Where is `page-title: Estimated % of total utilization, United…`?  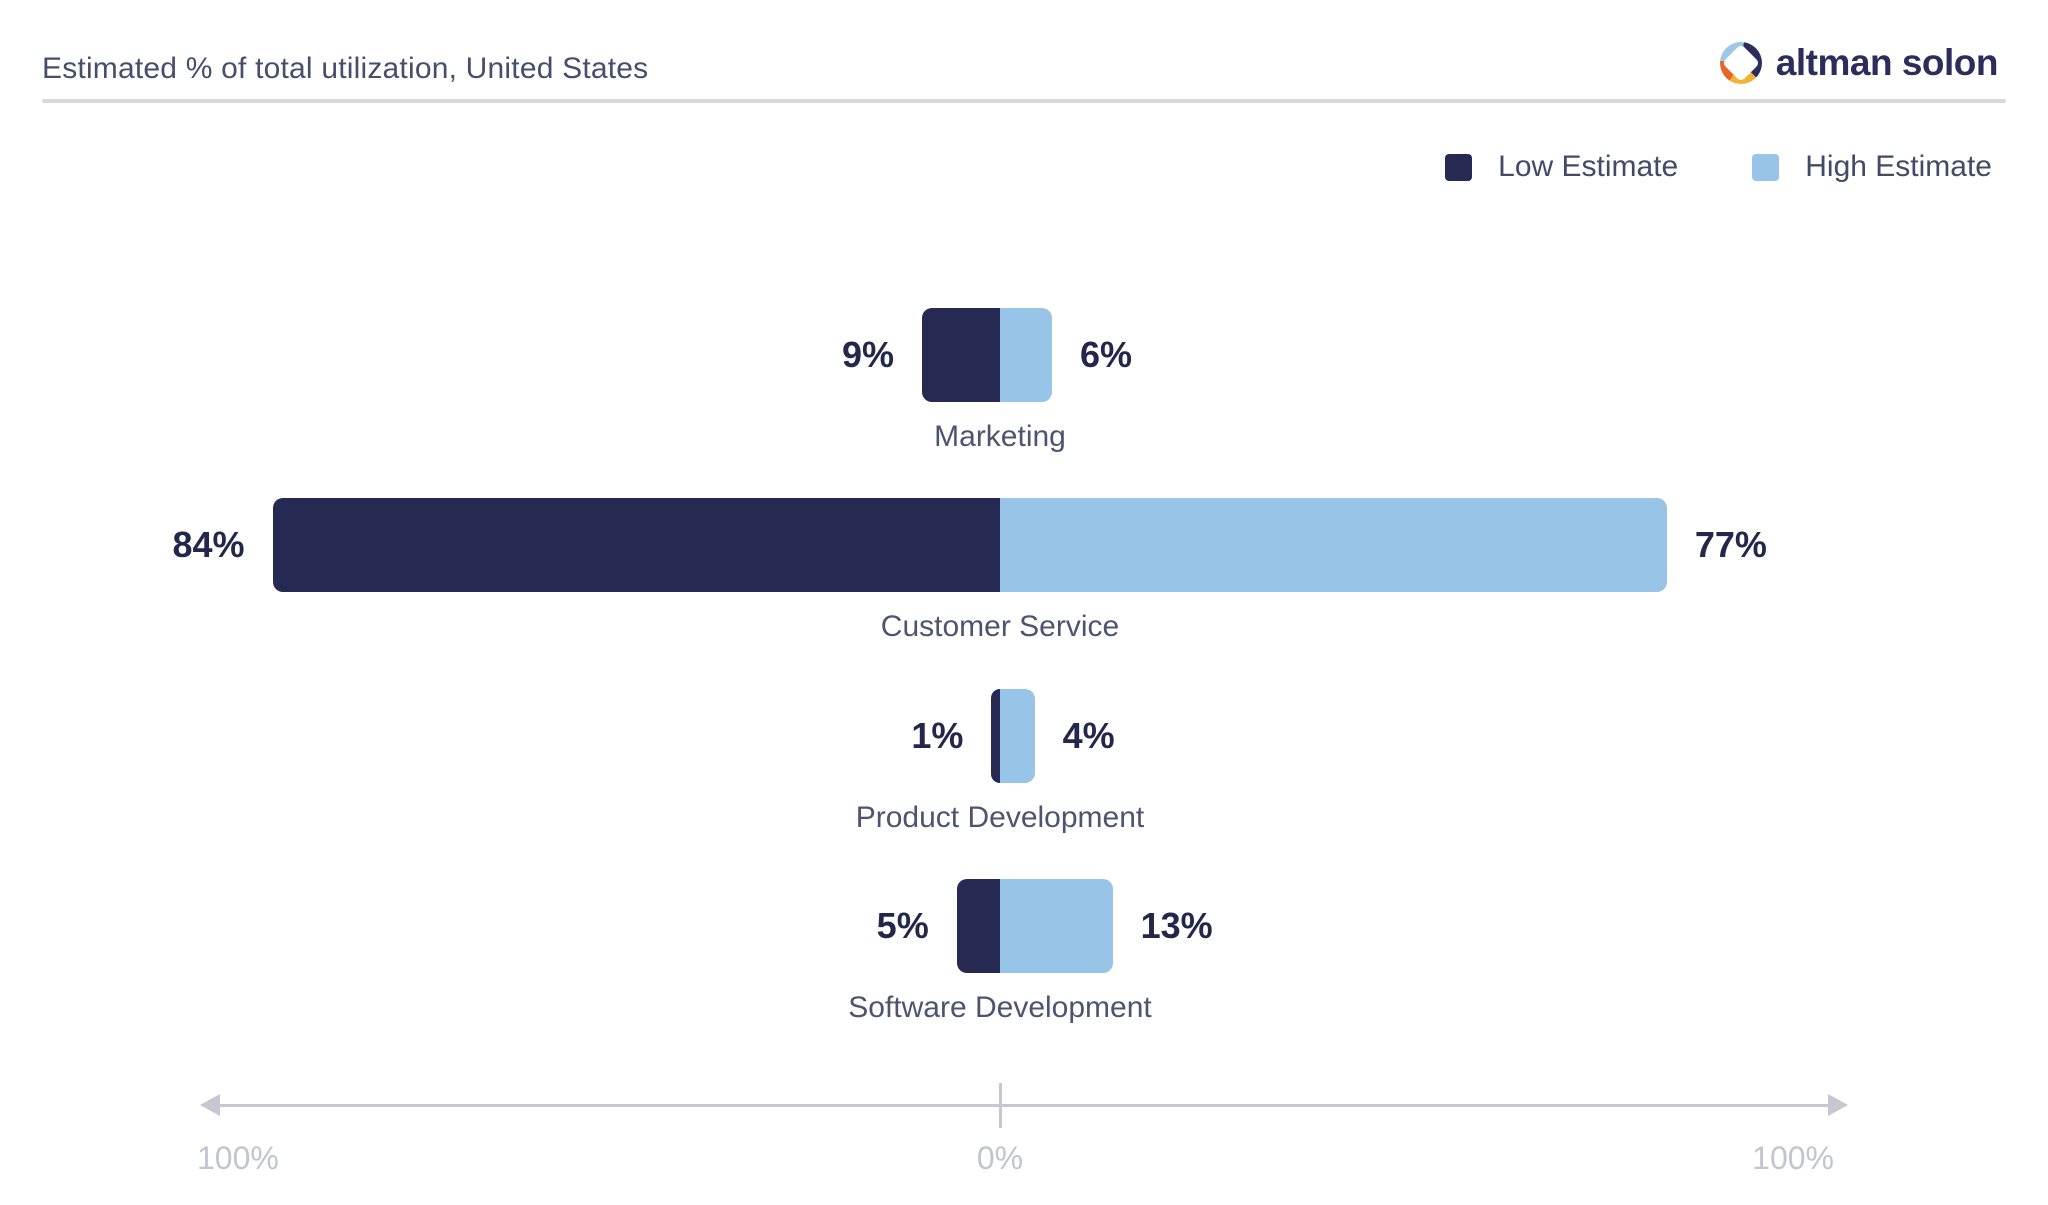 page-title: Estimated % of total utilization, United… is located at coordinates (345, 68).